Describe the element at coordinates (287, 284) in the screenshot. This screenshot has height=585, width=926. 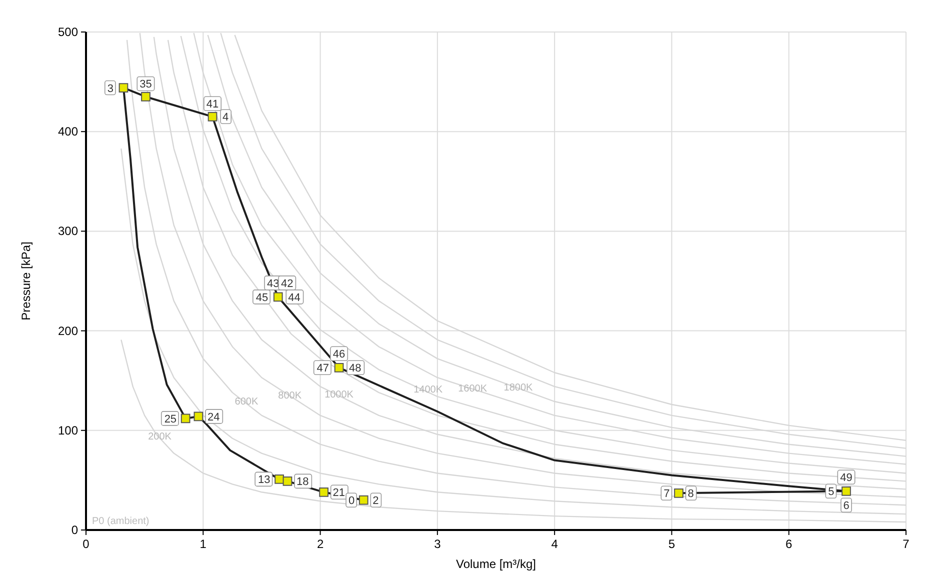
I see `annotation: 42` at that location.